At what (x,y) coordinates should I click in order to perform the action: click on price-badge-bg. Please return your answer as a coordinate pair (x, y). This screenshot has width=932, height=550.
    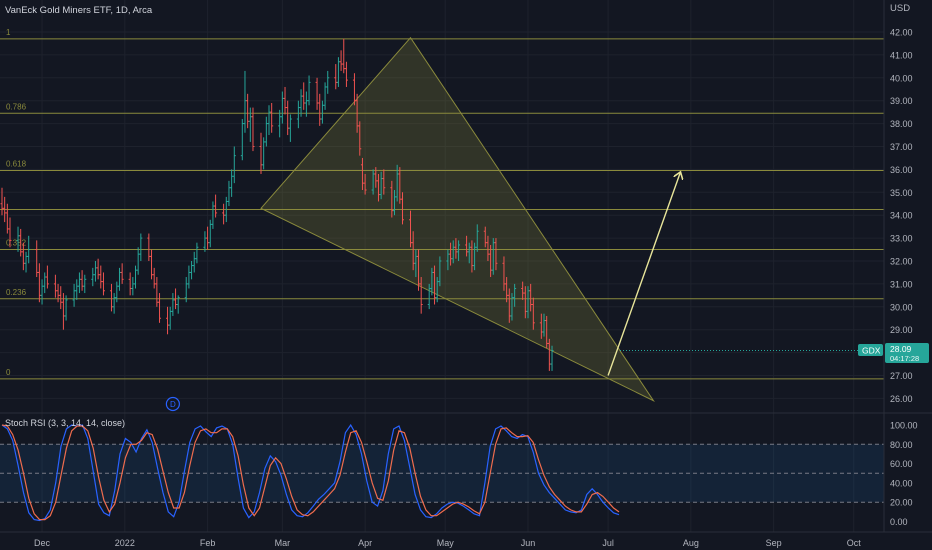
    Looking at the image, I should click on (907, 353).